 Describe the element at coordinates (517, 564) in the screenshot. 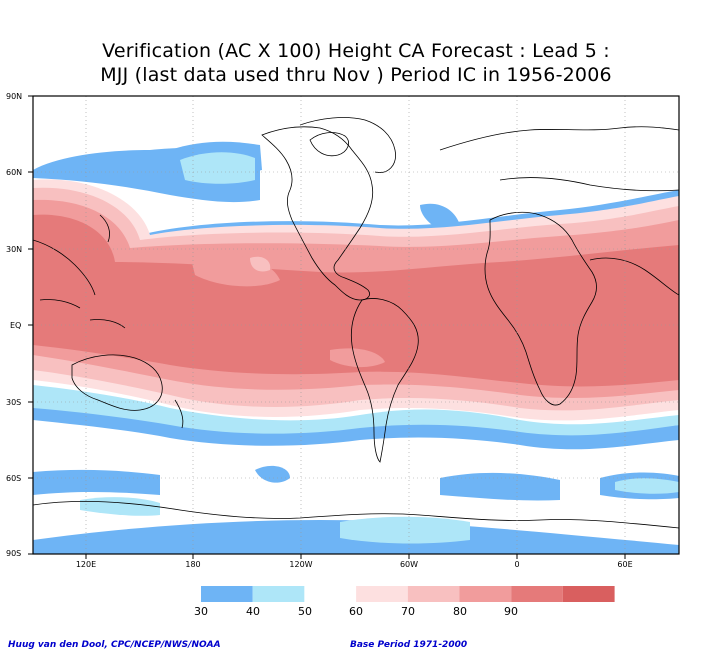

I see `lon-label-0: 0` at that location.